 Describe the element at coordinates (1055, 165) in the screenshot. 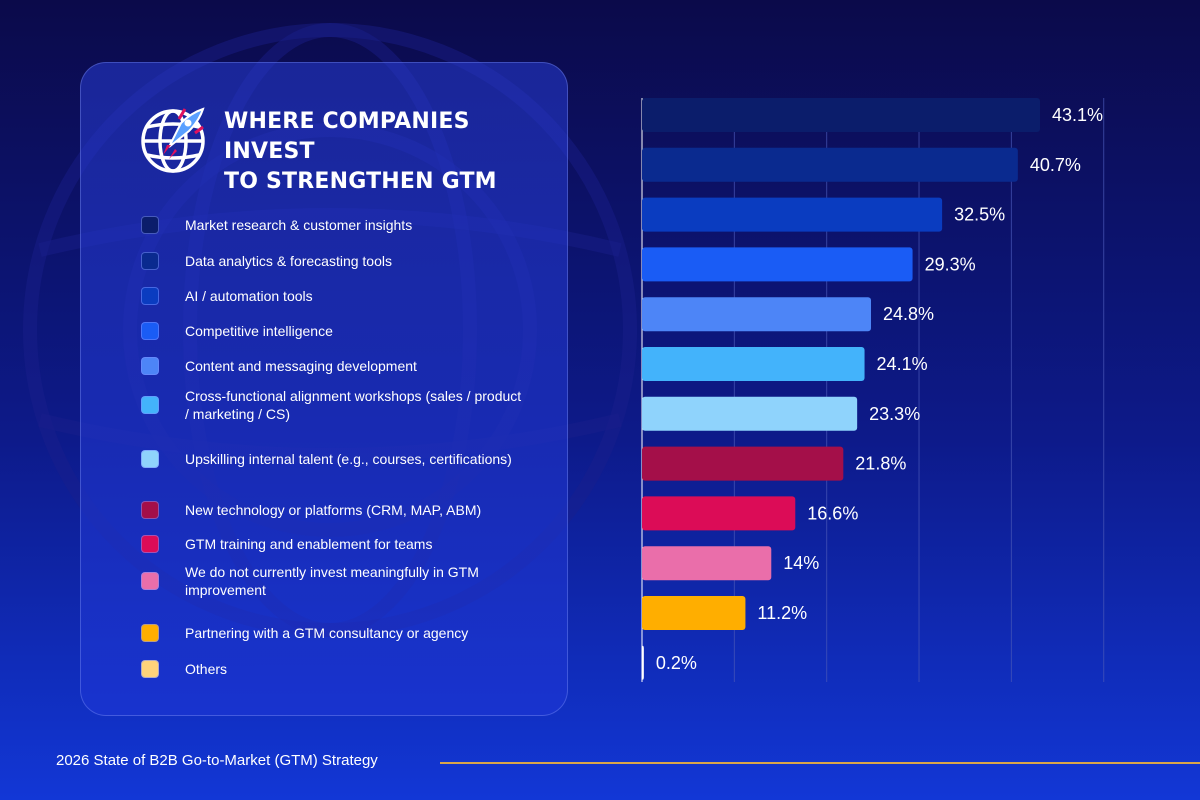

I see `bar-value-label: 40.7%` at that location.